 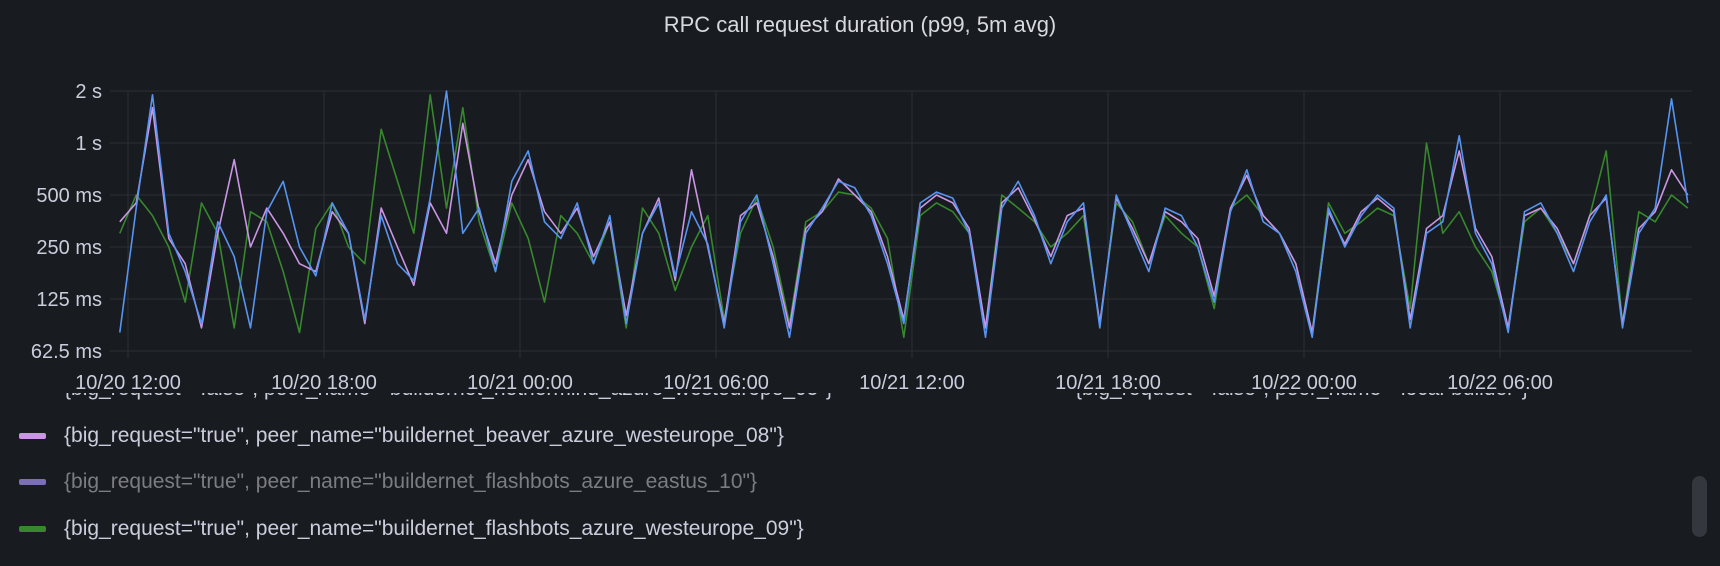 What do you see at coordinates (520, 382) in the screenshot?
I see `x-tick-label: 10/21 00:00` at bounding box center [520, 382].